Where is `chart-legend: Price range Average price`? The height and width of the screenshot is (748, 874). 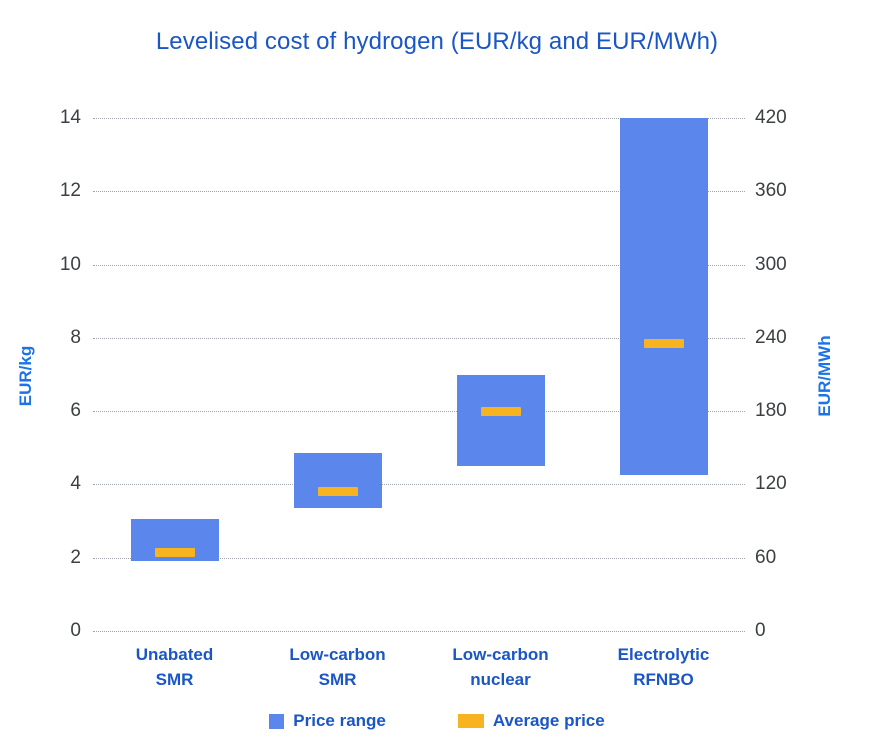
chart-legend: Price range Average price is located at coordinates (437, 721).